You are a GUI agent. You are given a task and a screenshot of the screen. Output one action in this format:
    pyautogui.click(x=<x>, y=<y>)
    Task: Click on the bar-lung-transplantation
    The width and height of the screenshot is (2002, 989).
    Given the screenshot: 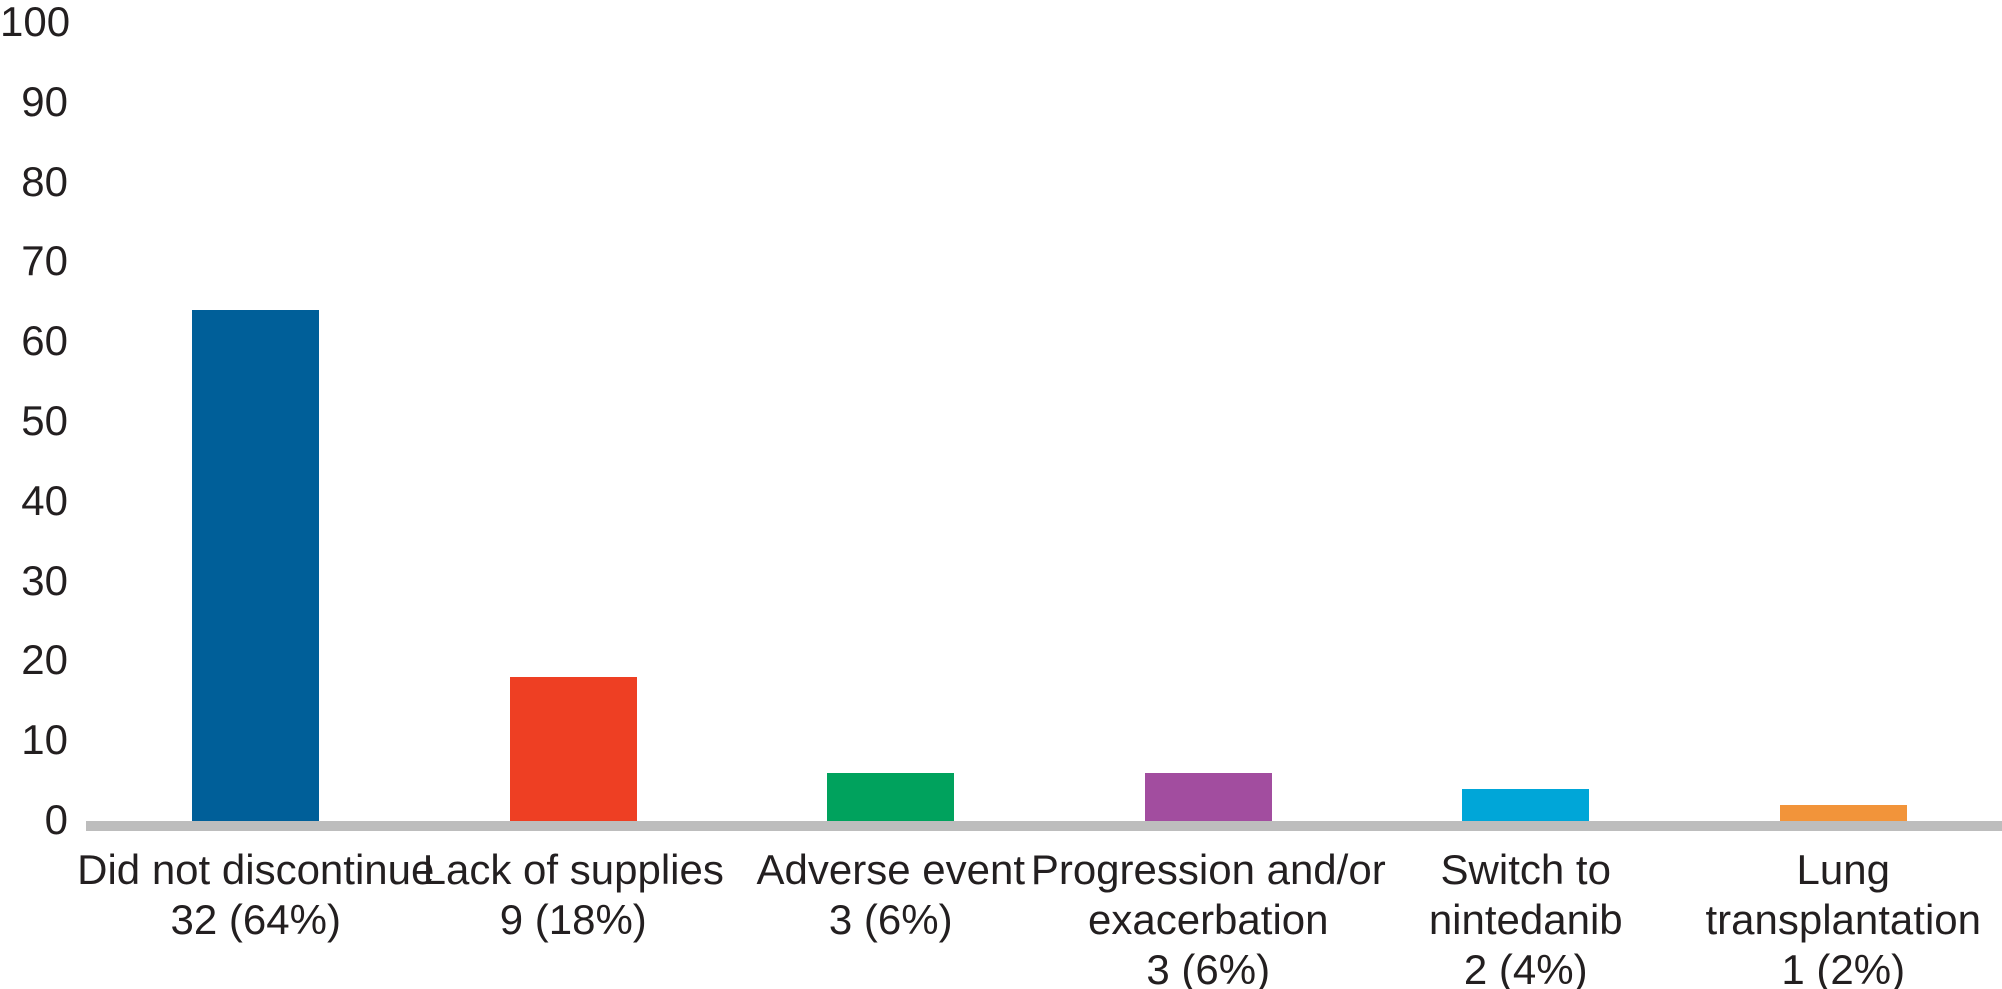 What is the action you would take?
    pyautogui.click(x=1843, y=813)
    